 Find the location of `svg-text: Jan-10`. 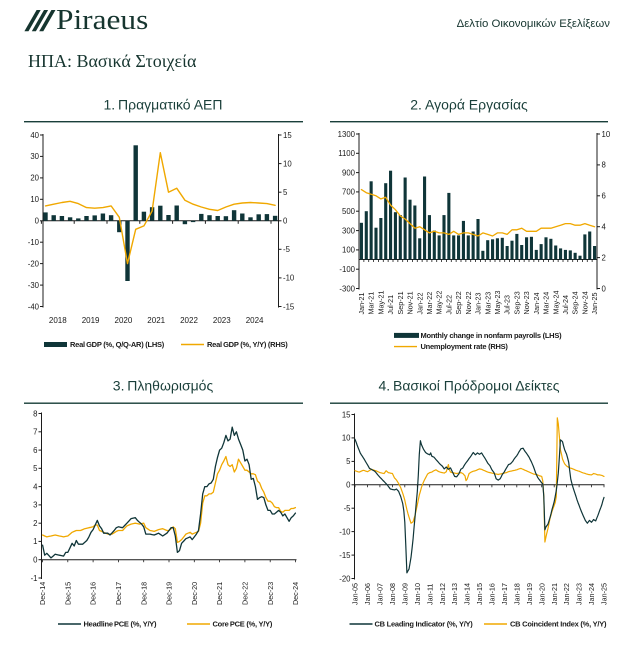

svg-text: Jan-10 is located at coordinates (417, 594).